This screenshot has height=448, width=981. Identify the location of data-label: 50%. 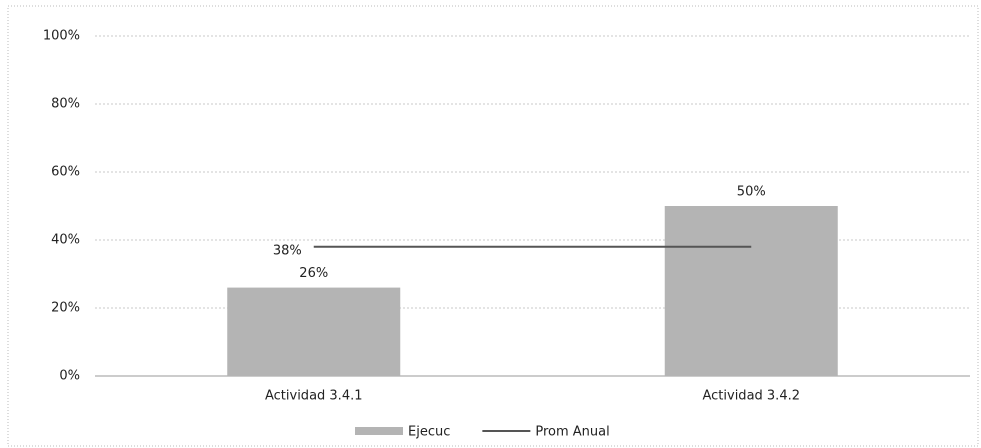
(751, 192).